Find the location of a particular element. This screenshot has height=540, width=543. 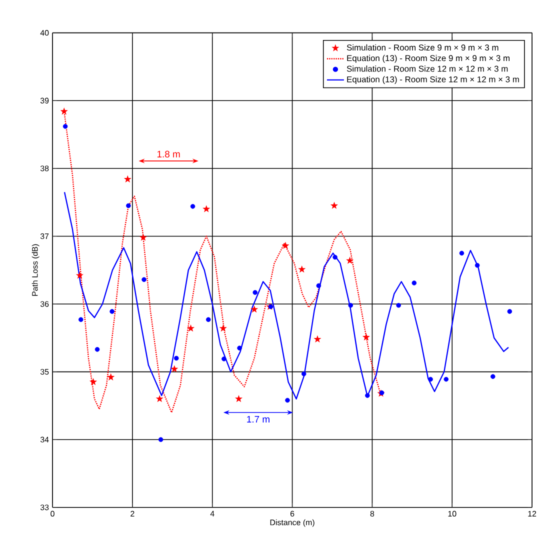

legend-label: Simulation - Room Size 9 m × 9 m × 3 m is located at coordinates (422, 47).